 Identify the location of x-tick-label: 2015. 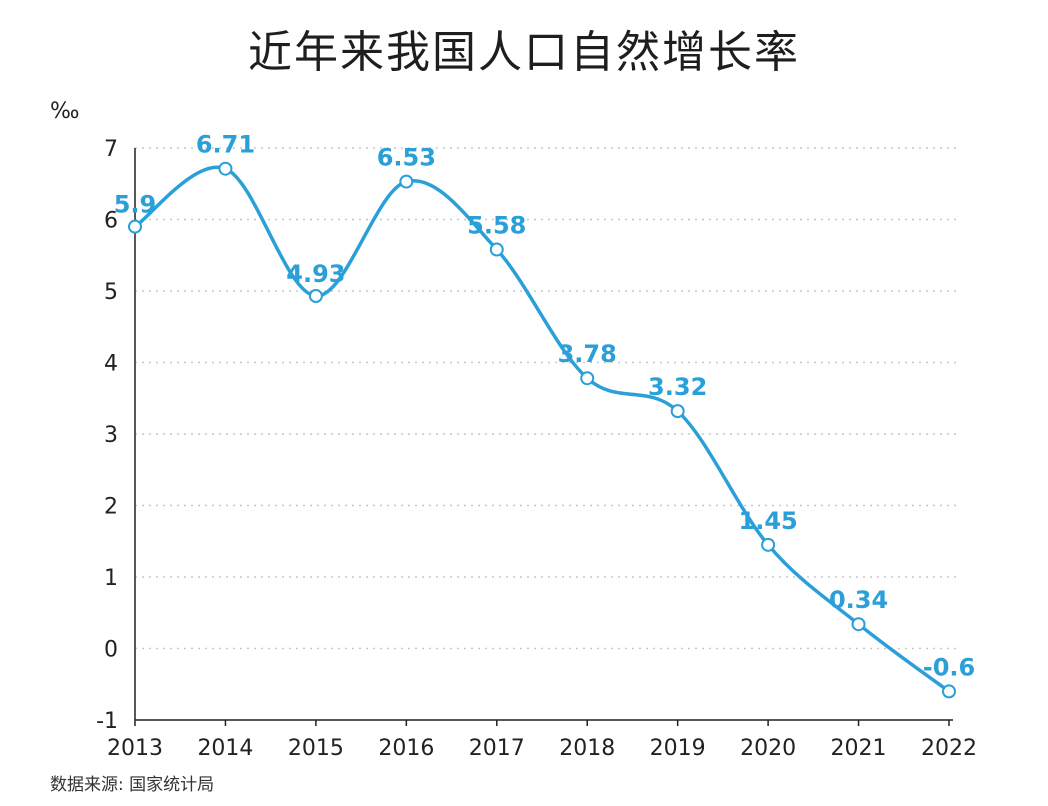
(316, 748).